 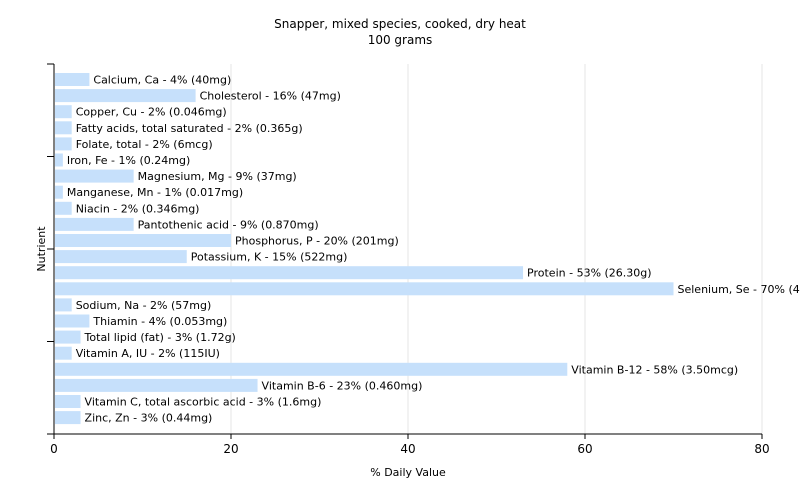 I want to click on x-tick-label: 20, so click(x=230, y=449).